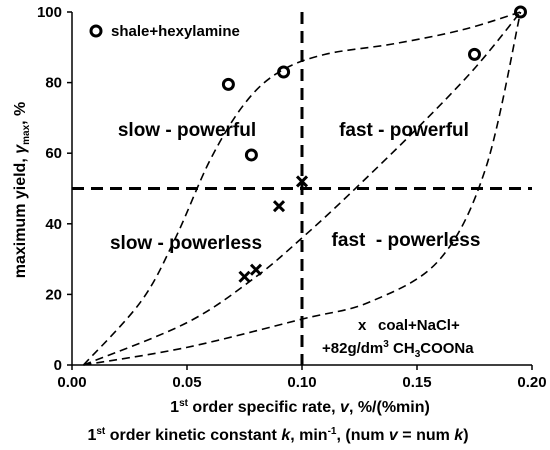  I want to click on region-label-slow-powerless: slow - powerless, so click(186, 243).